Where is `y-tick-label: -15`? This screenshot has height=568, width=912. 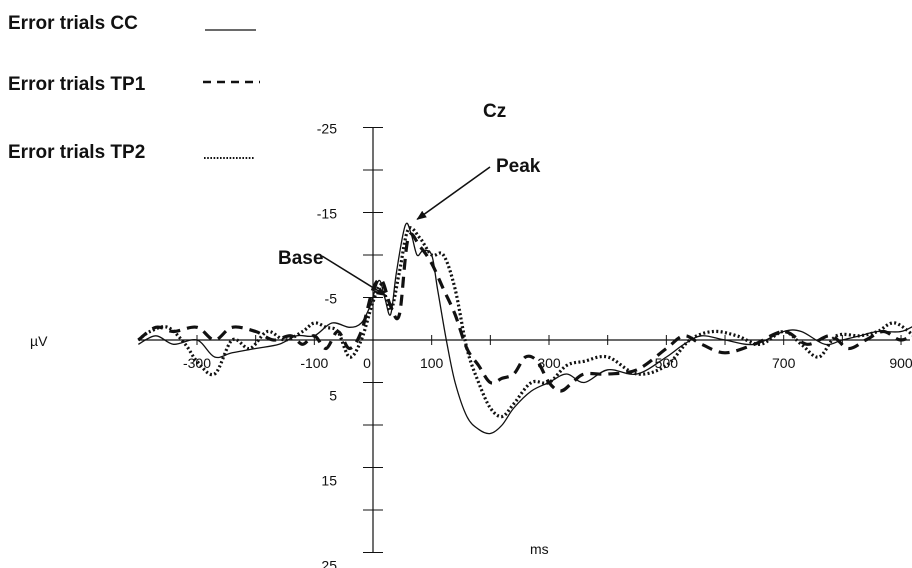
y-tick-label: -15 is located at coordinates (327, 214).